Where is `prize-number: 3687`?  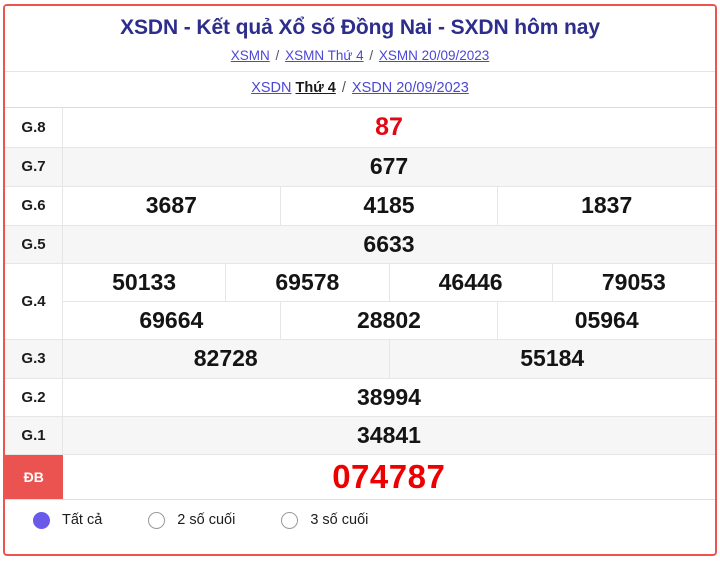 prize-number: 3687 is located at coordinates (171, 205).